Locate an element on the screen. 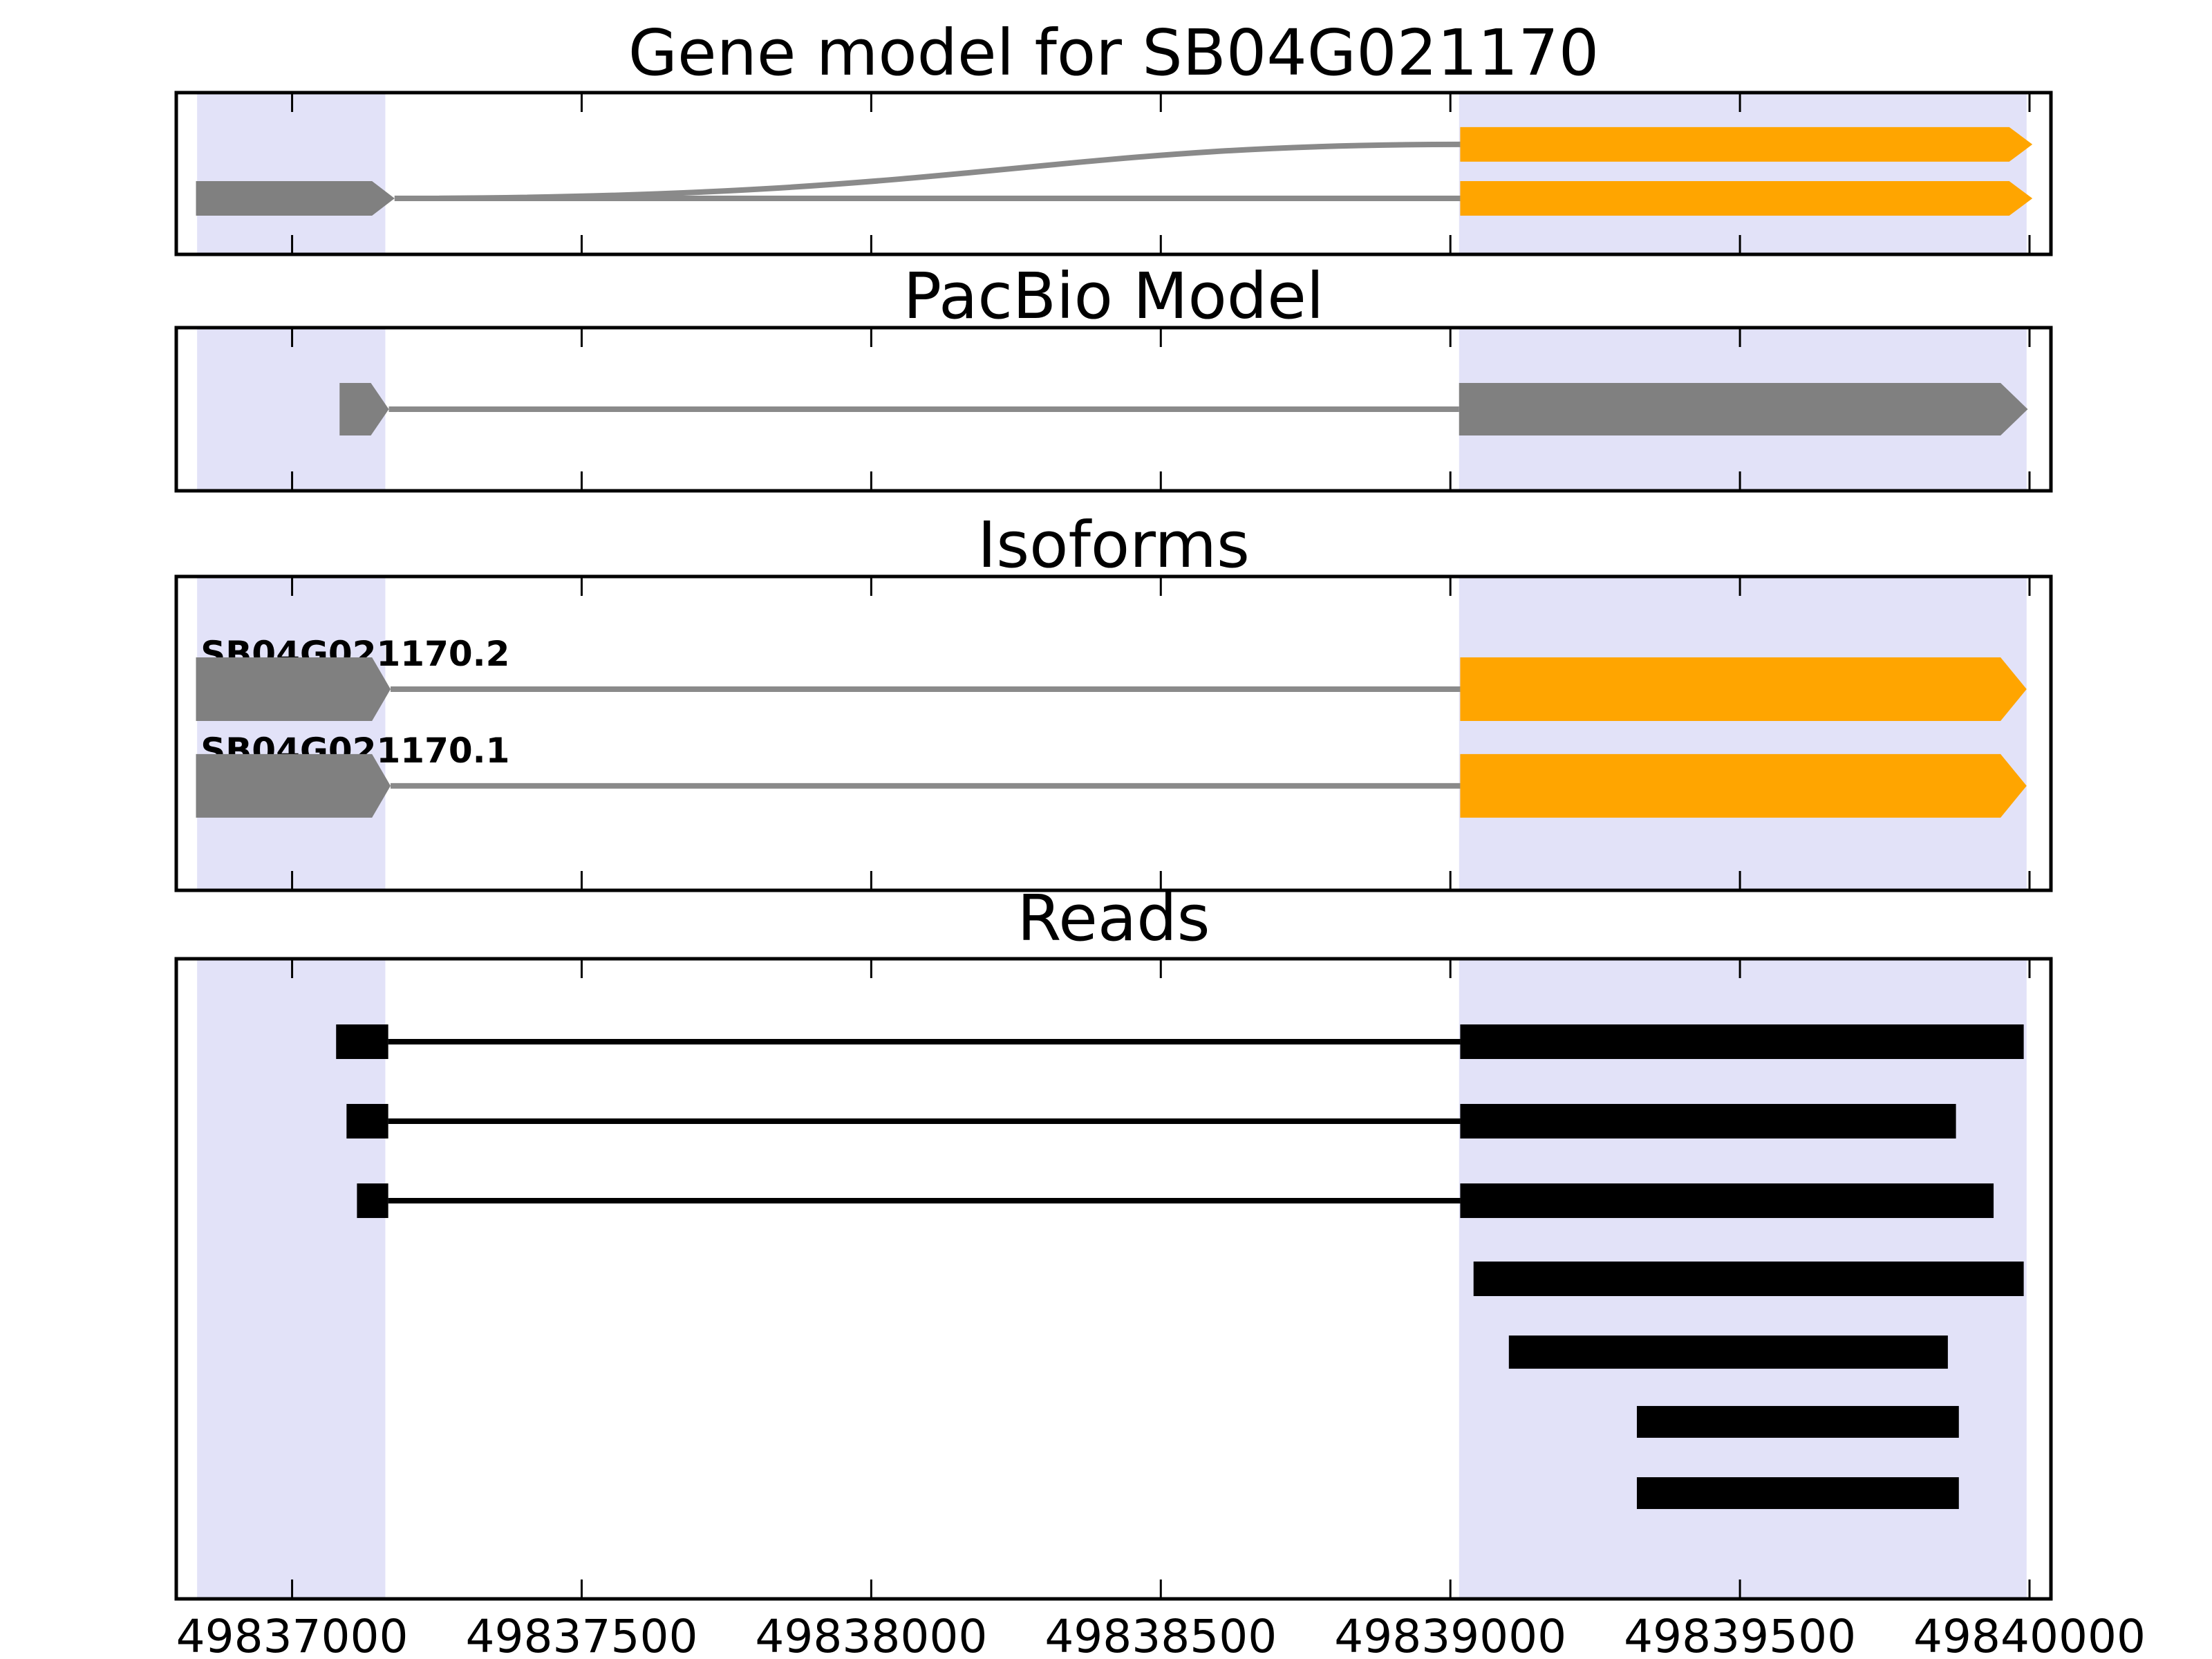 The height and width of the screenshot is (1659, 2212). x-tick-label: 49838500 is located at coordinates (1160, 1634).